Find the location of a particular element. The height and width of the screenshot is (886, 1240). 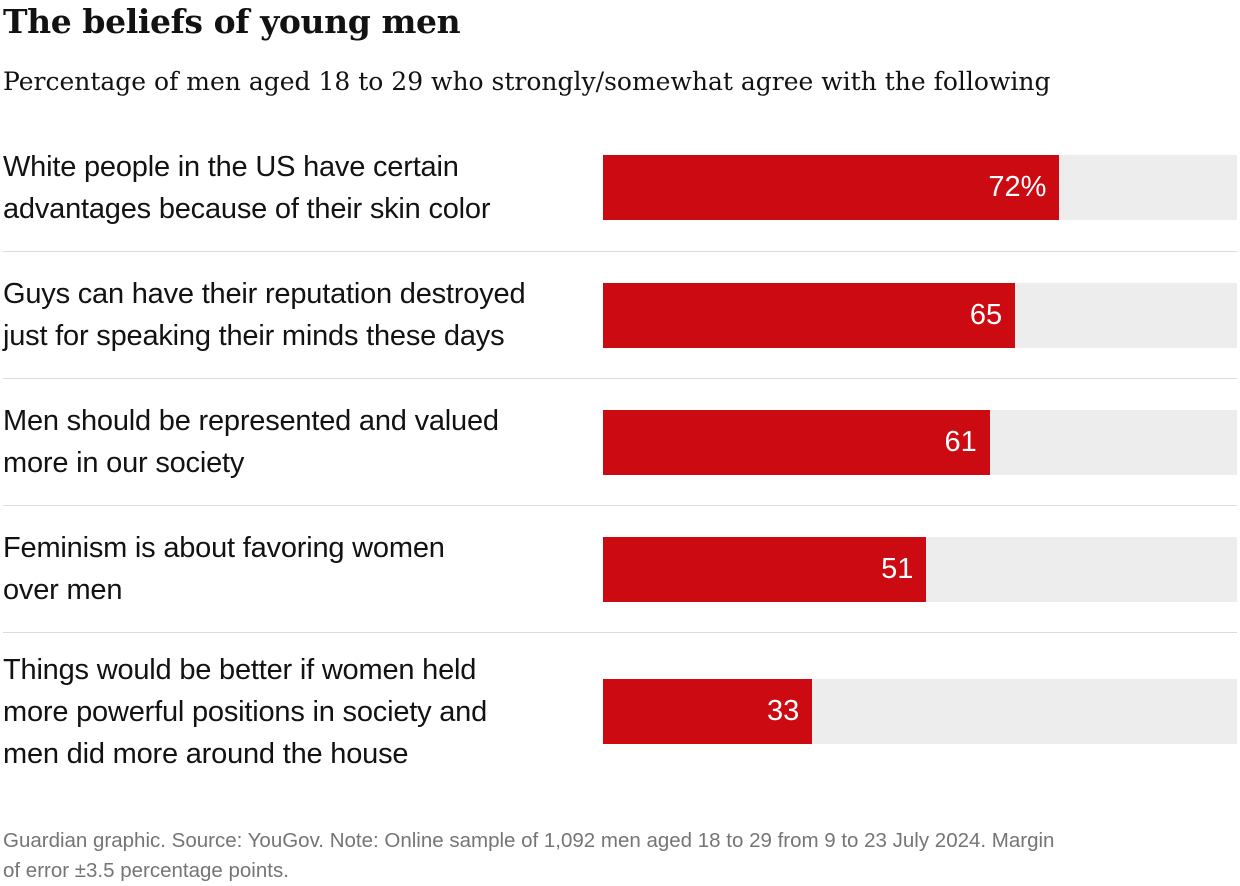

bar-fill: 72% is located at coordinates (831, 187).